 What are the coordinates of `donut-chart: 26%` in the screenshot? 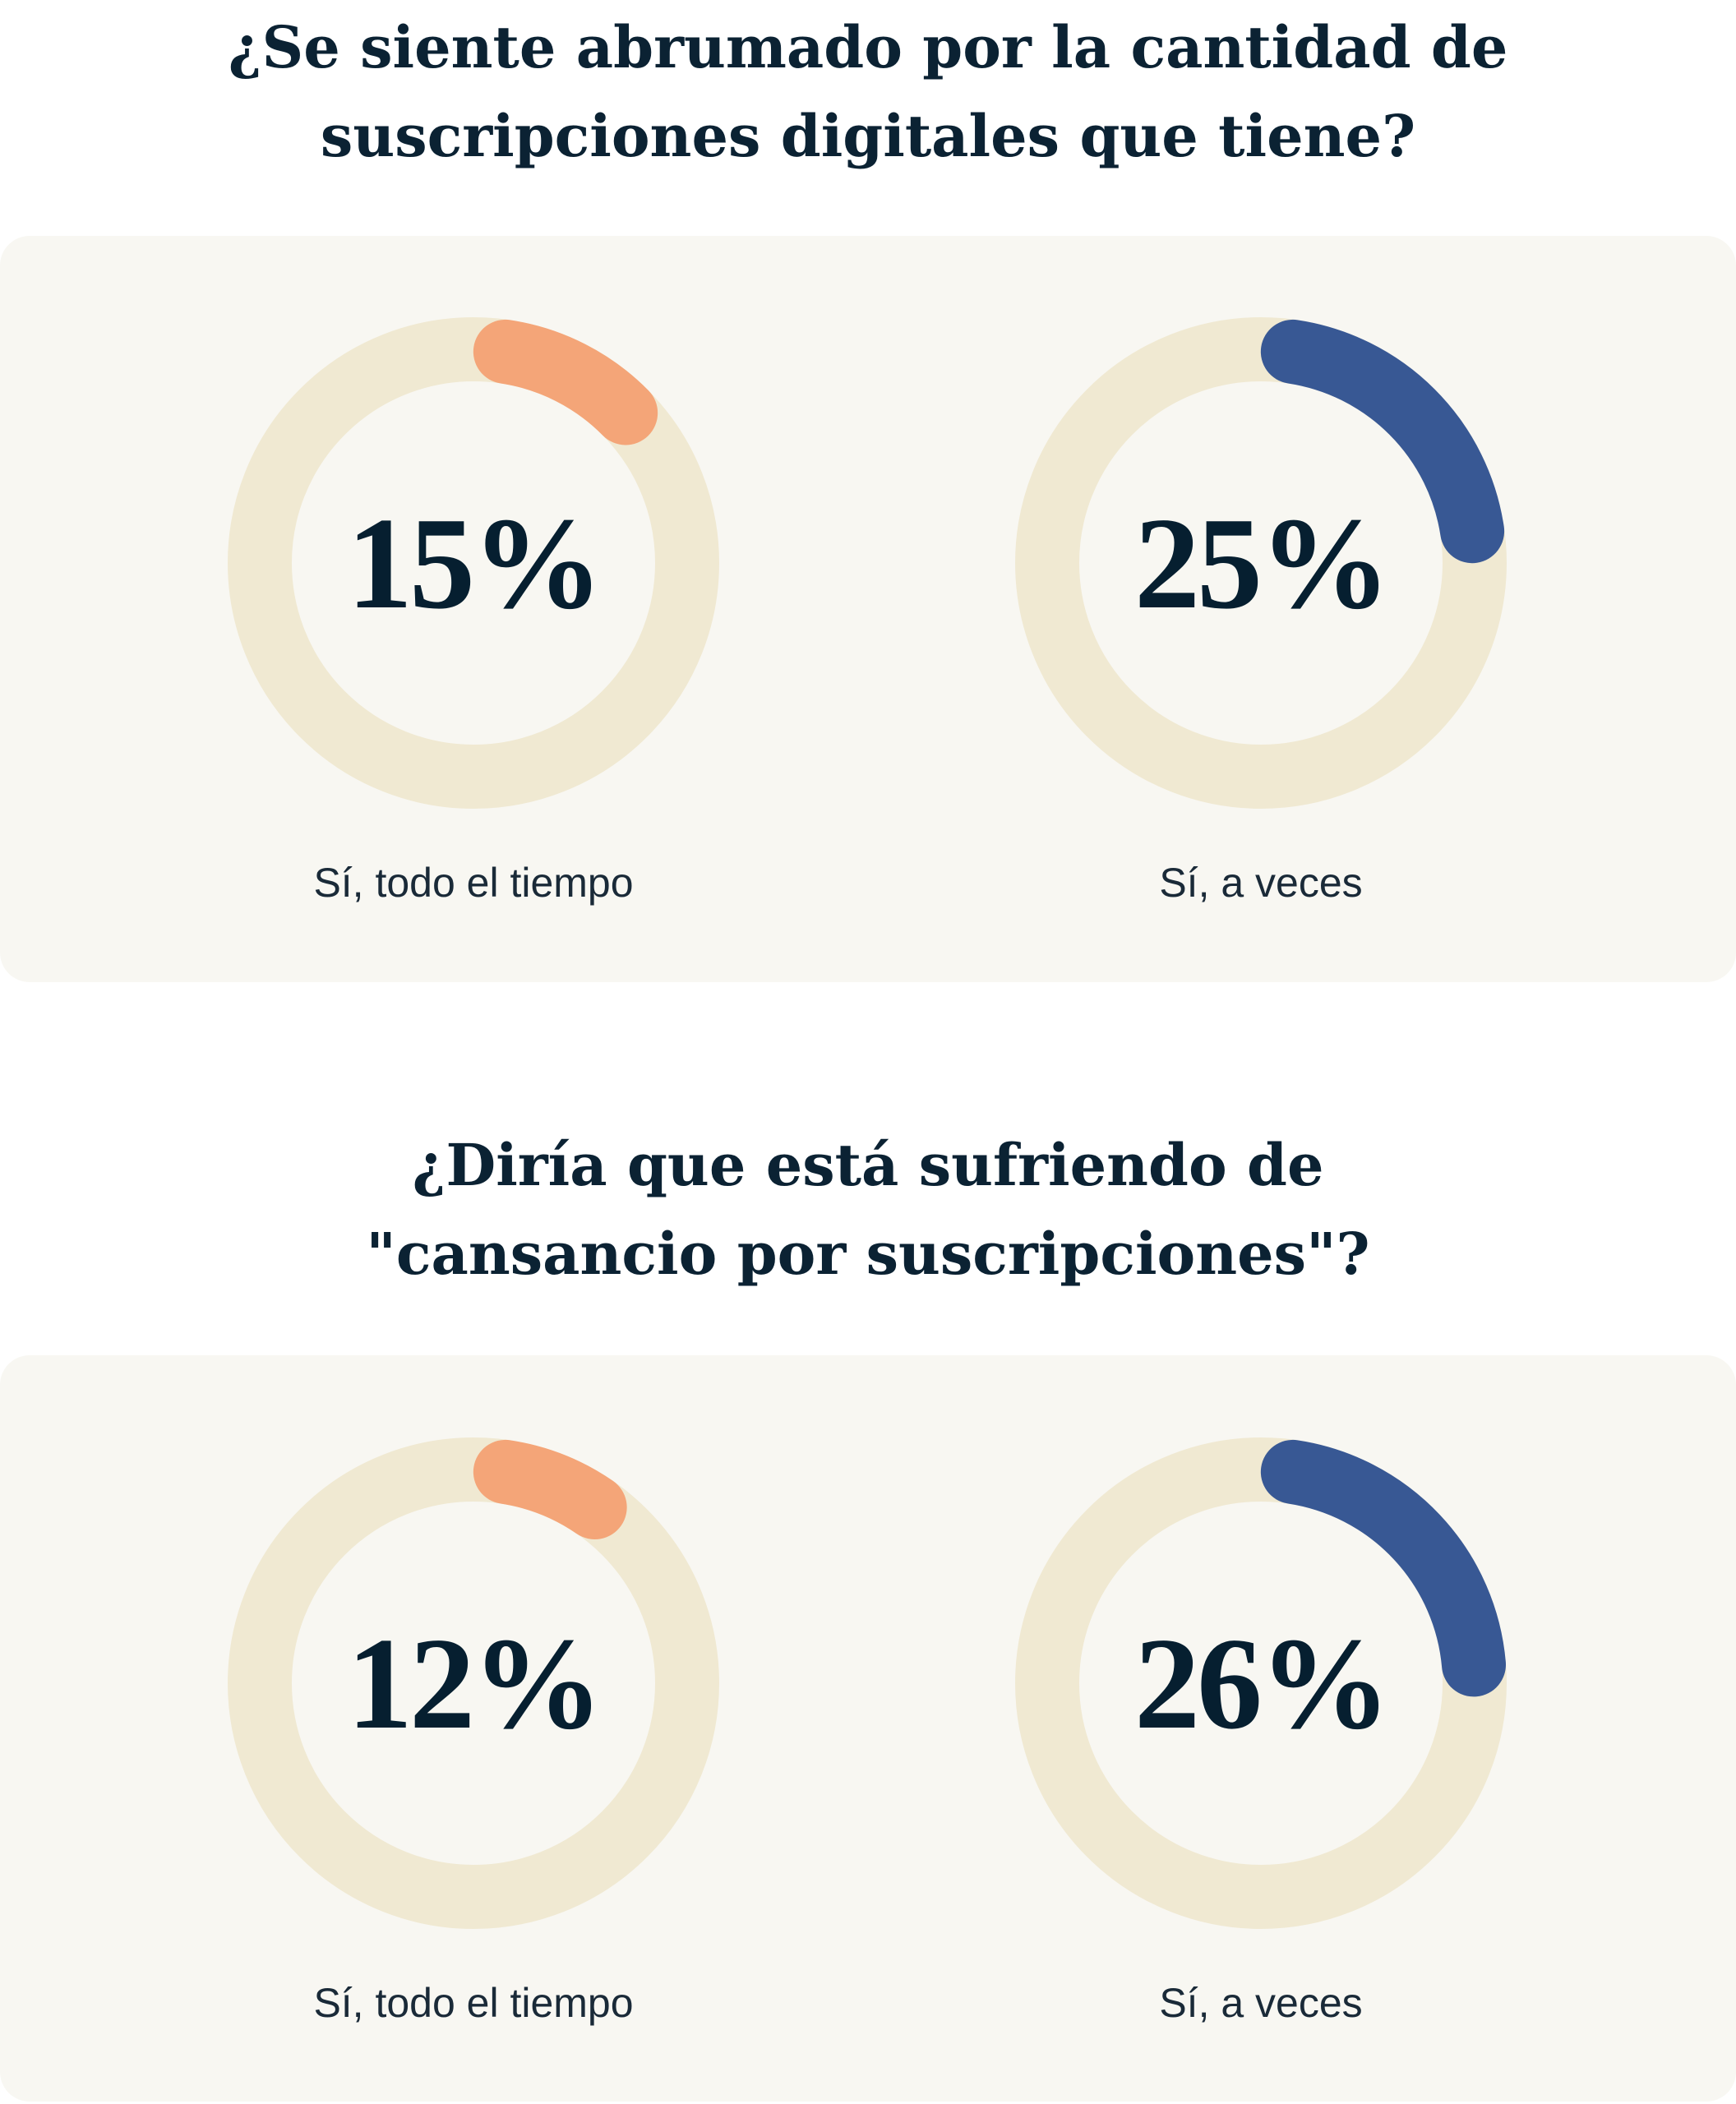 It's located at (1261, 1683).